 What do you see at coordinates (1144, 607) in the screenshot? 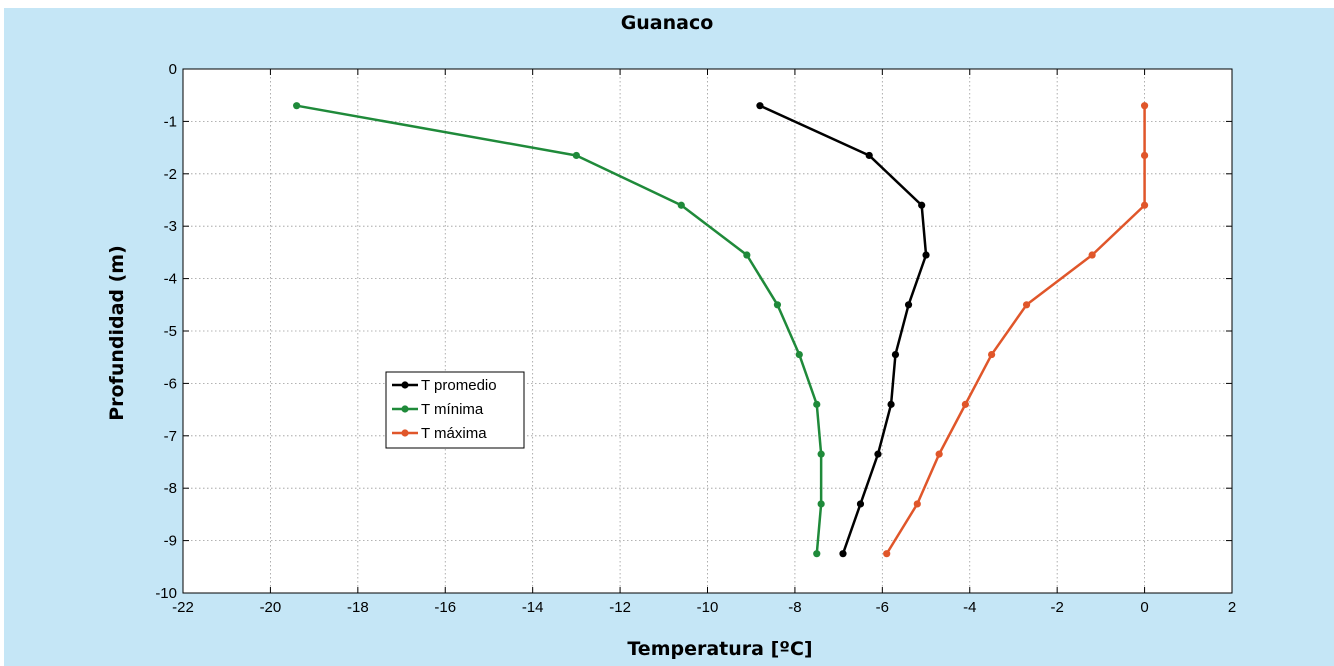
I see `x-tick-label: 0` at bounding box center [1144, 607].